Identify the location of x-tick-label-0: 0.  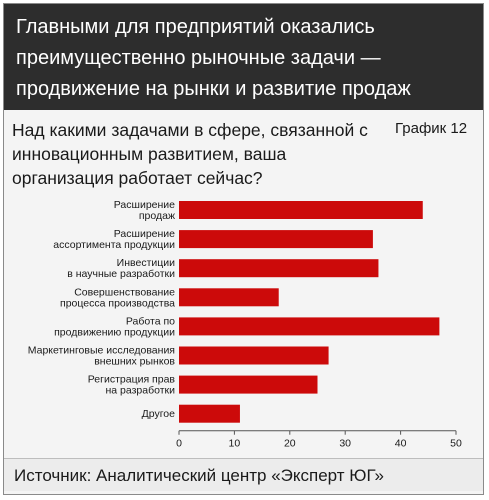
(179, 444).